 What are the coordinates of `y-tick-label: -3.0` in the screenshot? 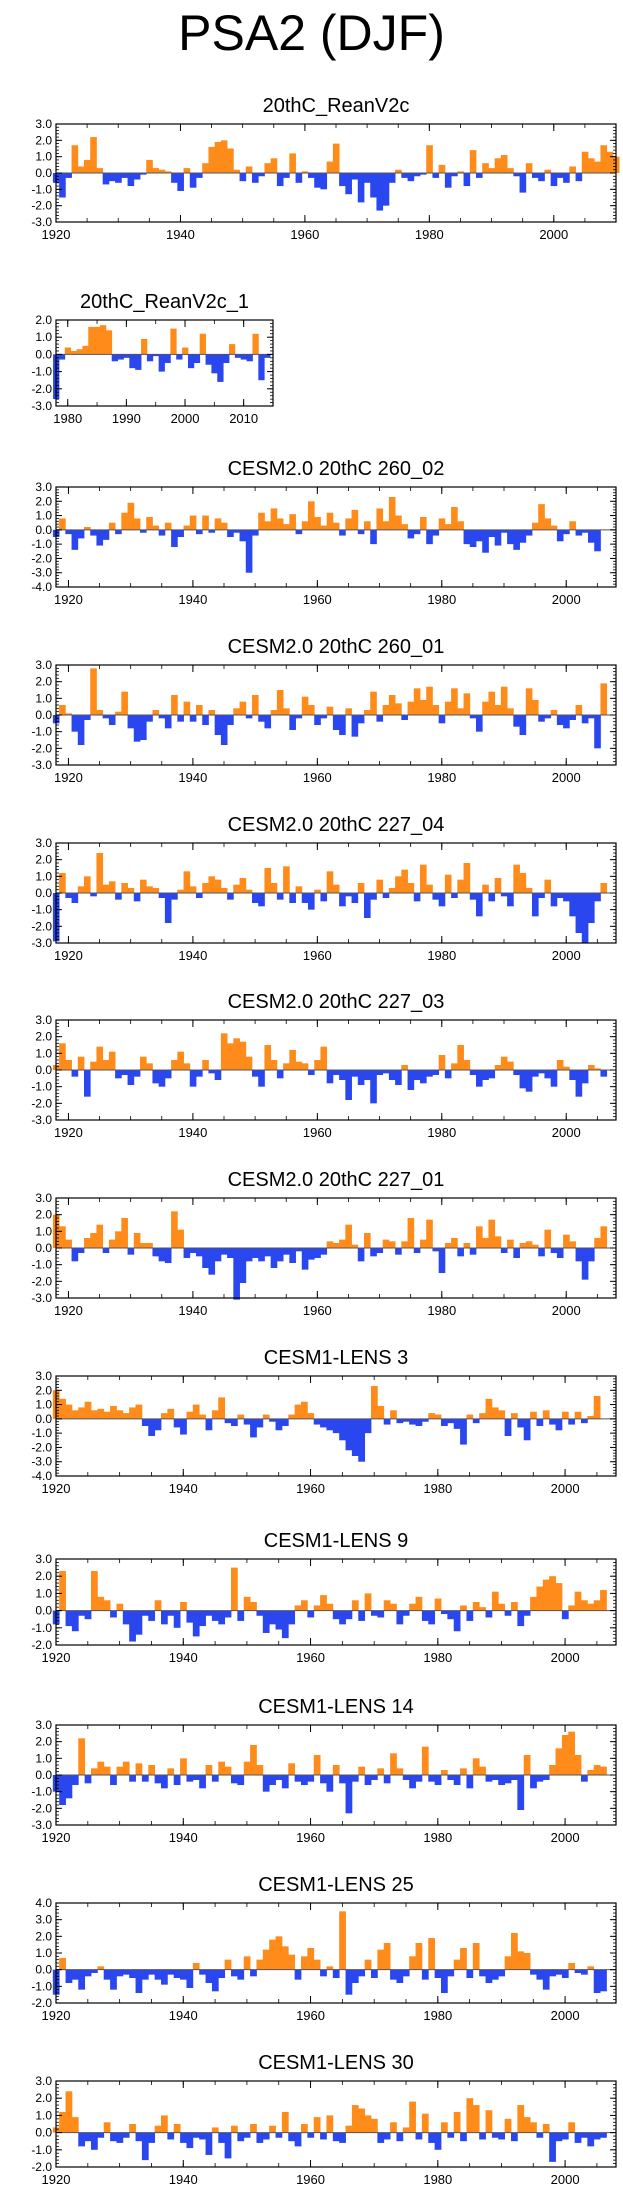 It's located at (41, 406).